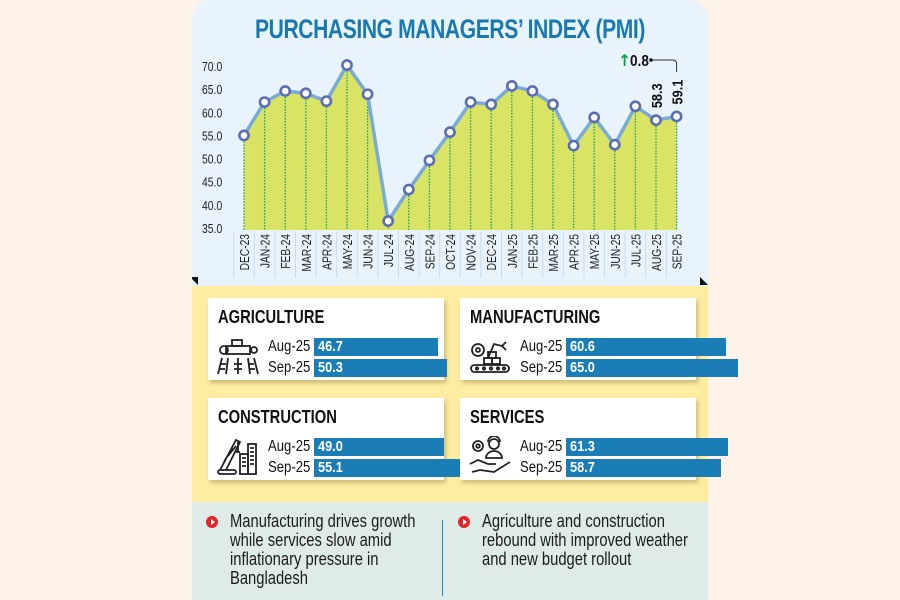 The width and height of the screenshot is (900, 600). What do you see at coordinates (492, 251) in the screenshot?
I see `x-tick-label: DEC-24` at bounding box center [492, 251].